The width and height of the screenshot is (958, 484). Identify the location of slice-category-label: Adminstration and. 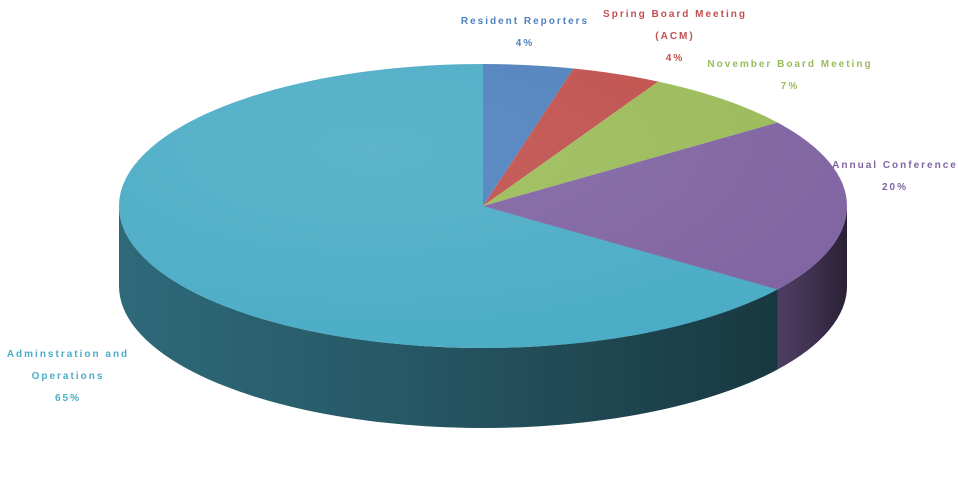
(68, 354).